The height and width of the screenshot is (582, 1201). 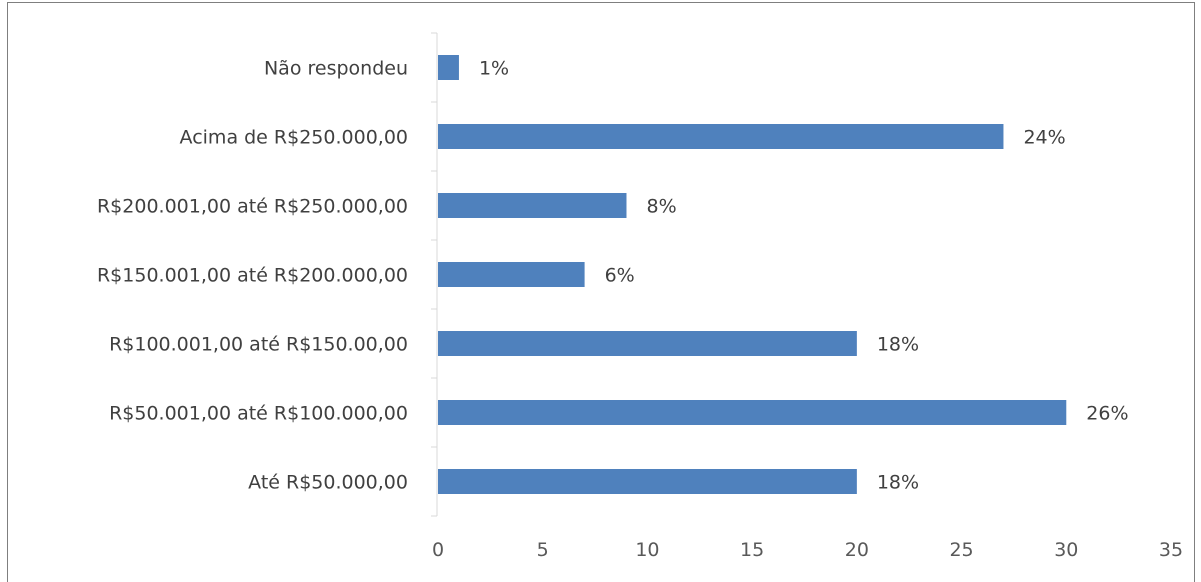 I want to click on category-label: Acima de R$250.000,00, so click(x=294, y=138).